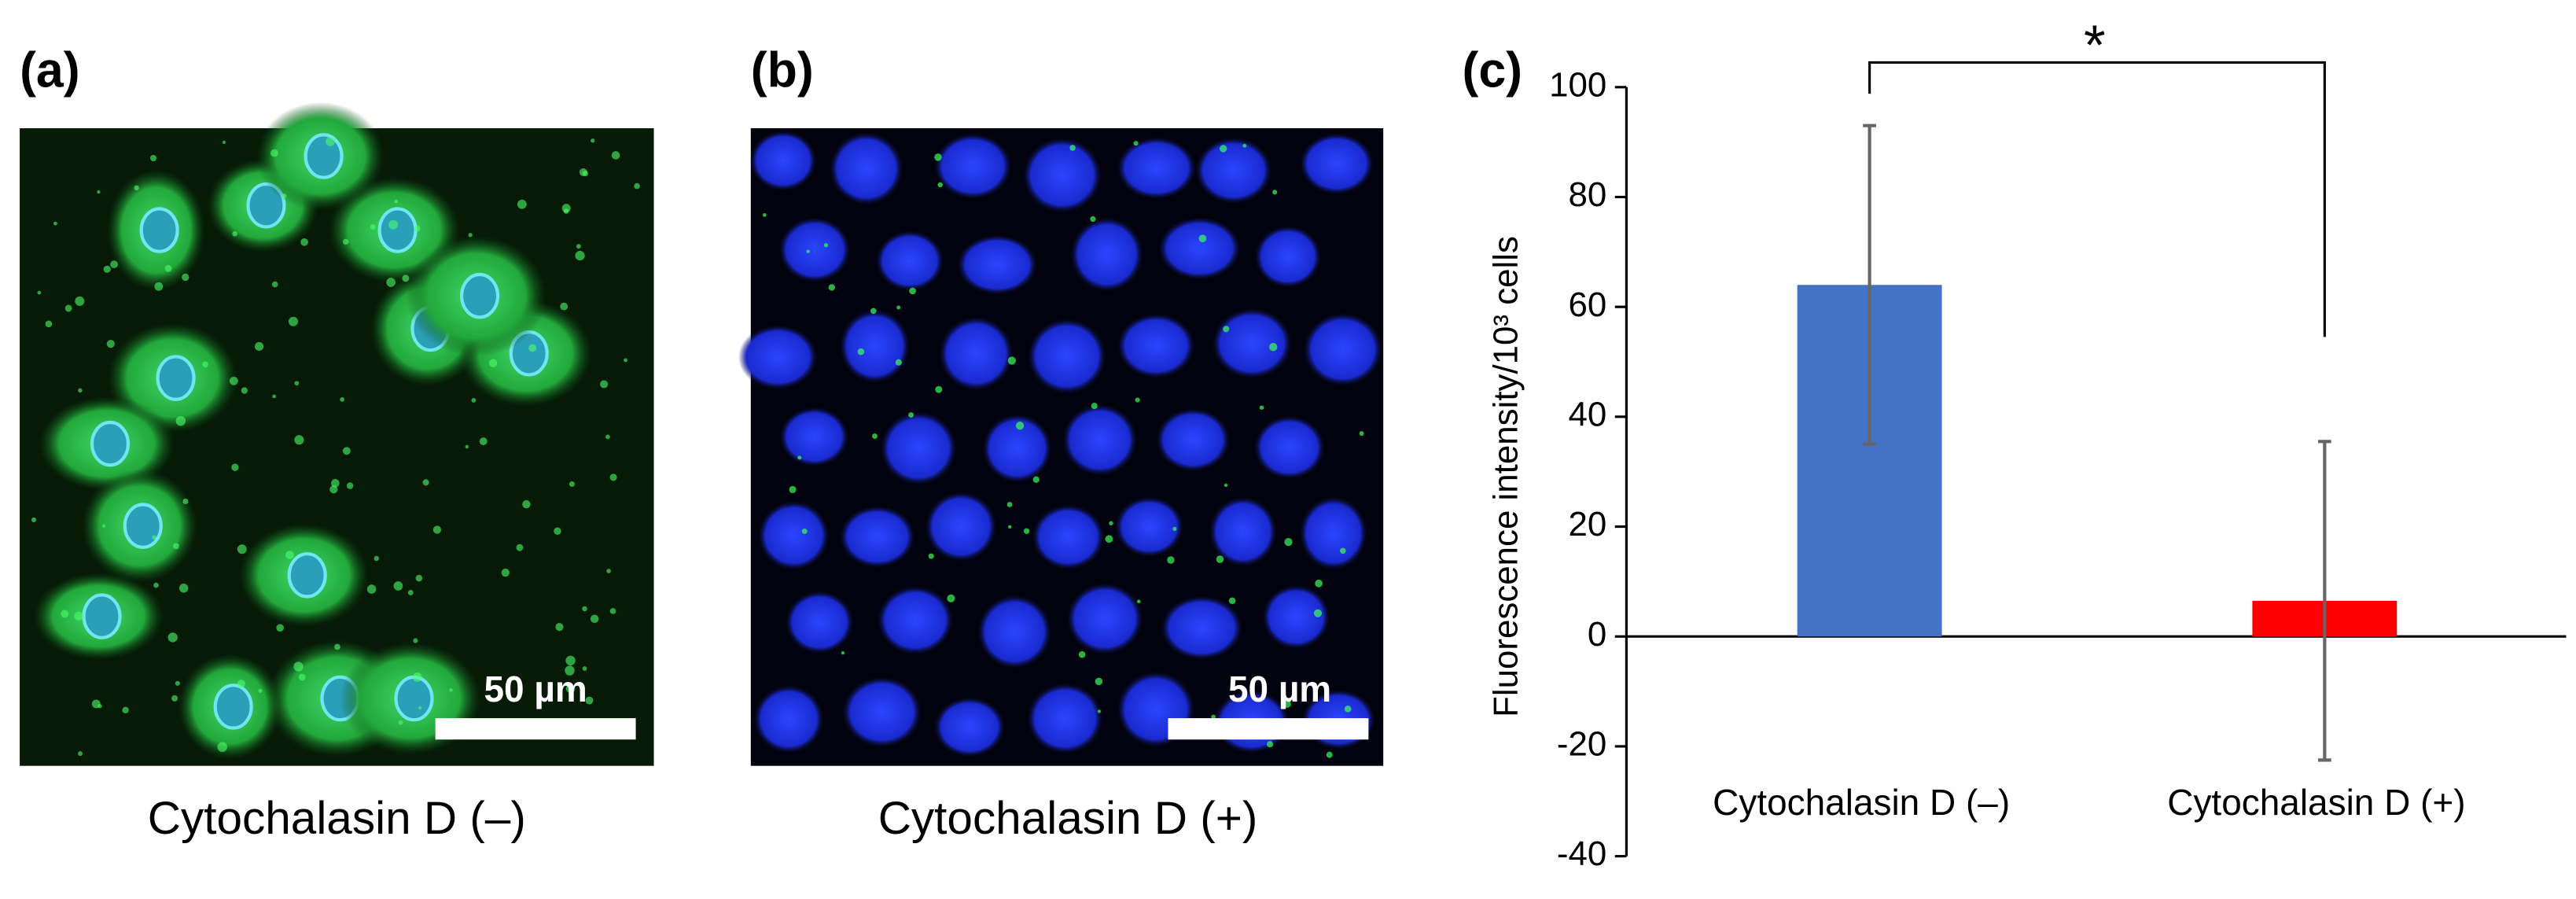  What do you see at coordinates (50, 70) in the screenshot?
I see `panel-label: (a)` at bounding box center [50, 70].